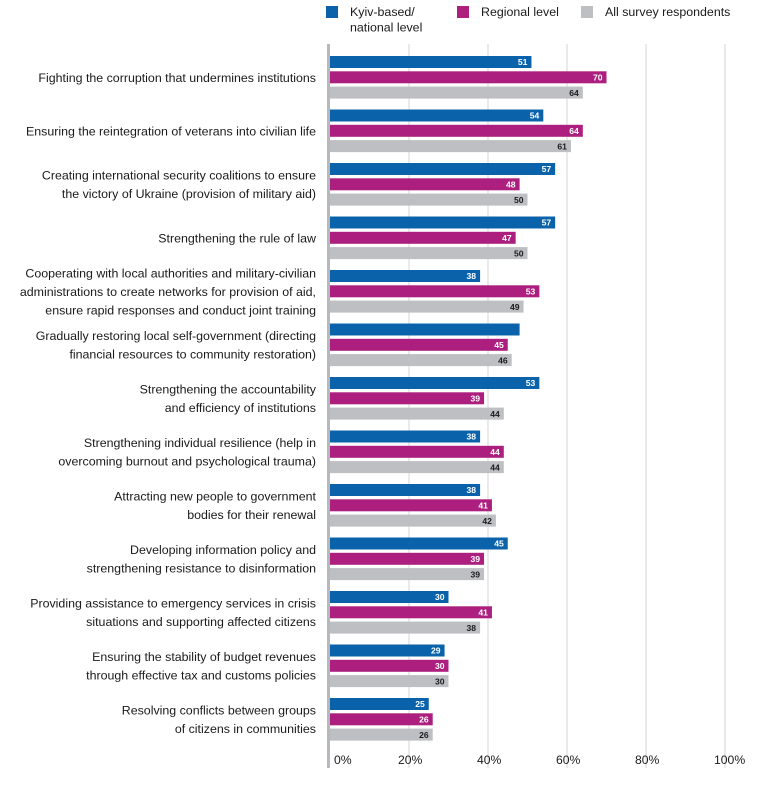 The height and width of the screenshot is (786, 764). I want to click on category-label: Resolving conflicts between groups, so click(219, 711).